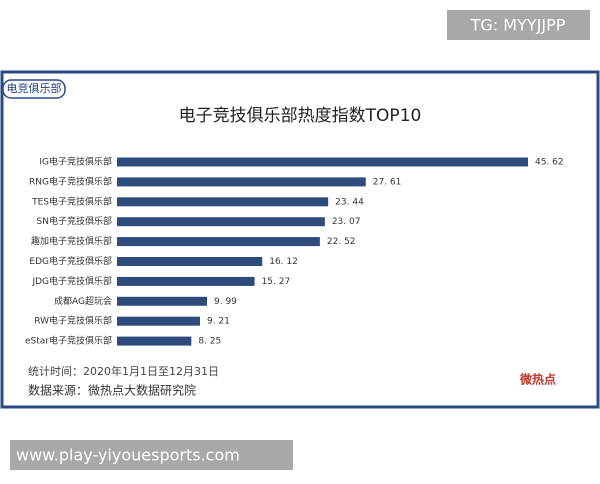 This screenshot has width=600, height=484. I want to click on tag: TG: MYYJJPP, so click(518, 25).